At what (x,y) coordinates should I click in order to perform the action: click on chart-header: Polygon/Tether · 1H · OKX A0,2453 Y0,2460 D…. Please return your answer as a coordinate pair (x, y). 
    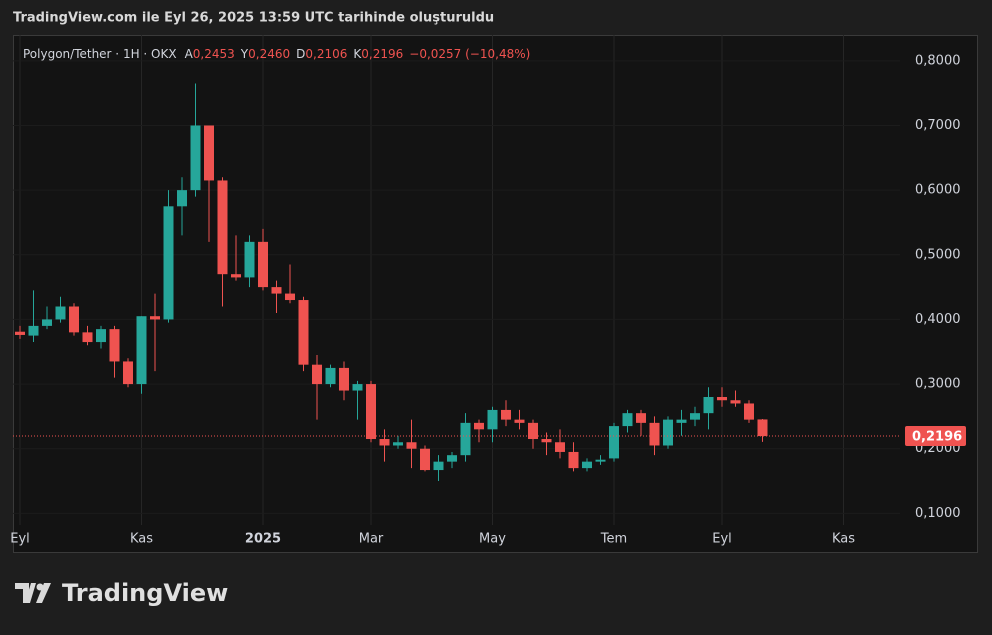
    Looking at the image, I should click on (276, 54).